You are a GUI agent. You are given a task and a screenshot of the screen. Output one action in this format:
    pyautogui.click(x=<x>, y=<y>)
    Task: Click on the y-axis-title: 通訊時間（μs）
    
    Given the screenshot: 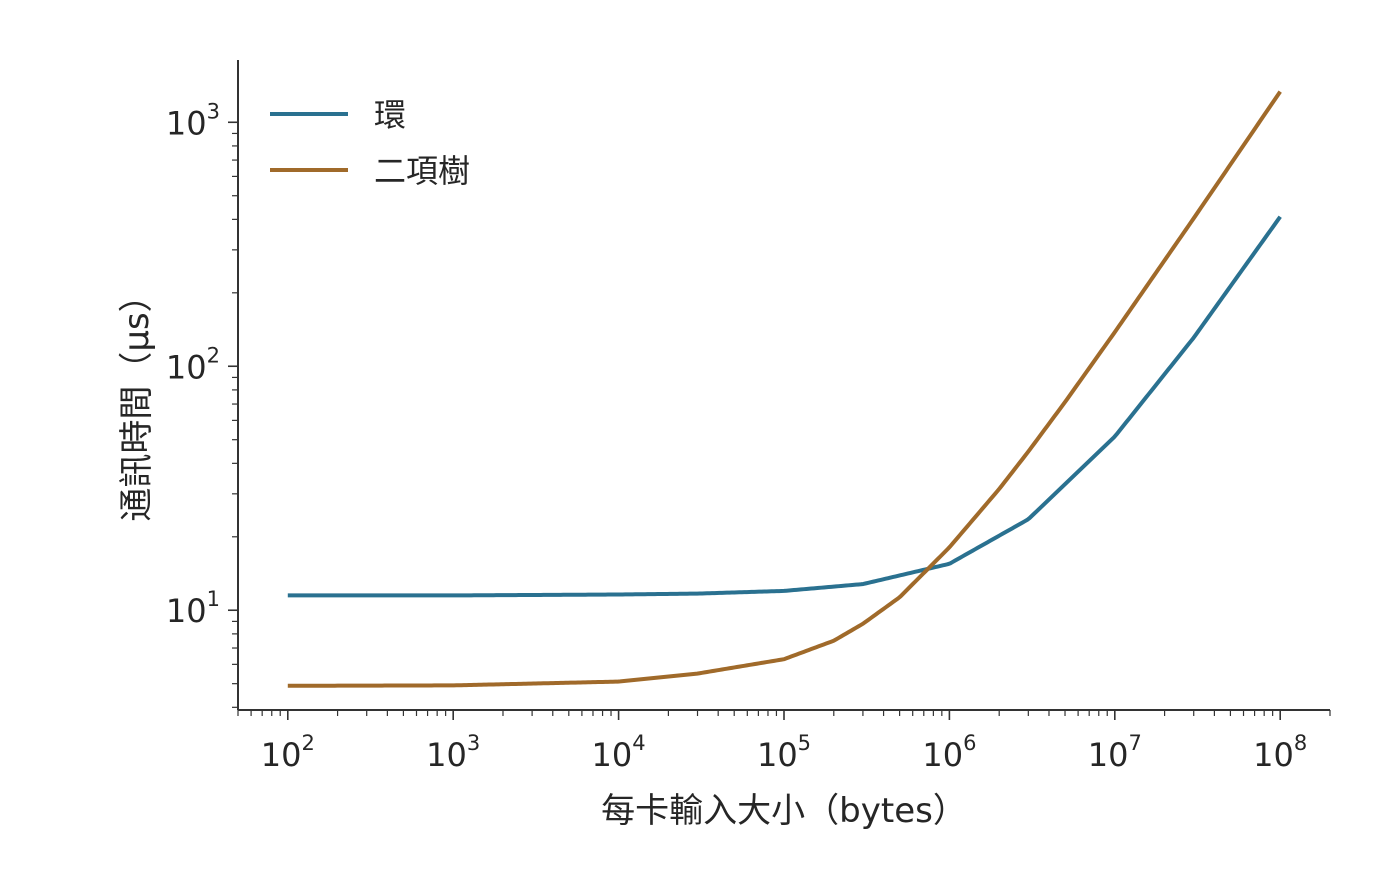 What is the action you would take?
    pyautogui.click(x=137, y=399)
    